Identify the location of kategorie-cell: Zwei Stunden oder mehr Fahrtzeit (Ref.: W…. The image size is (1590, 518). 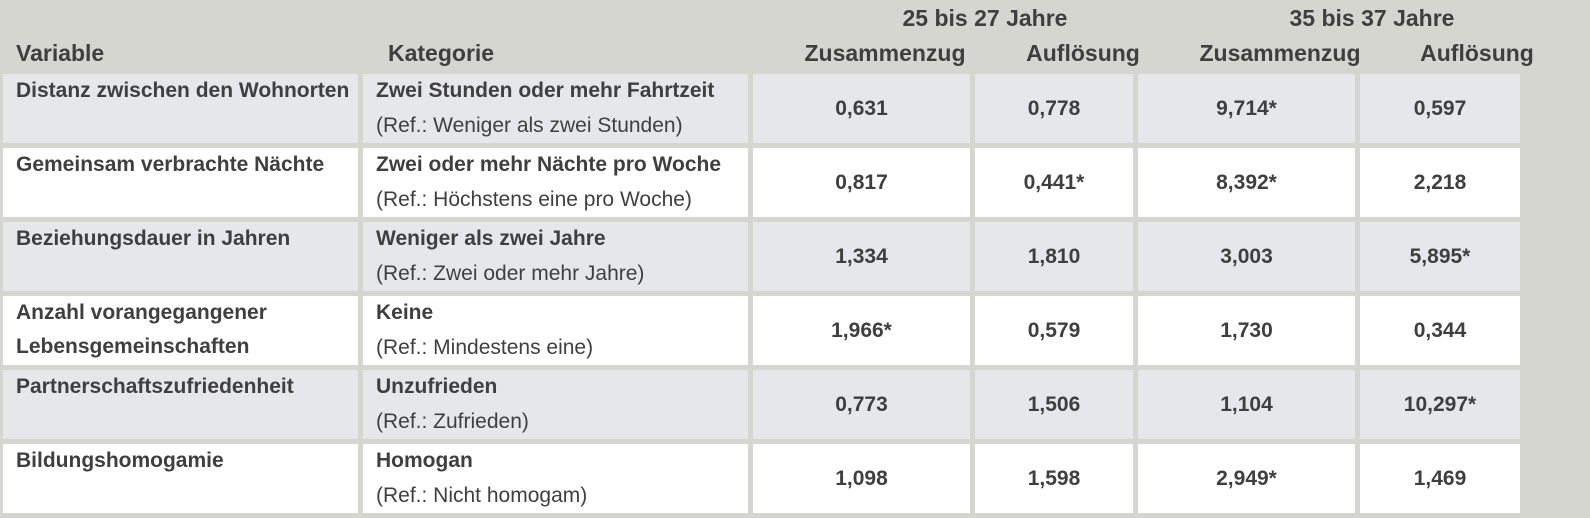
(558, 111).